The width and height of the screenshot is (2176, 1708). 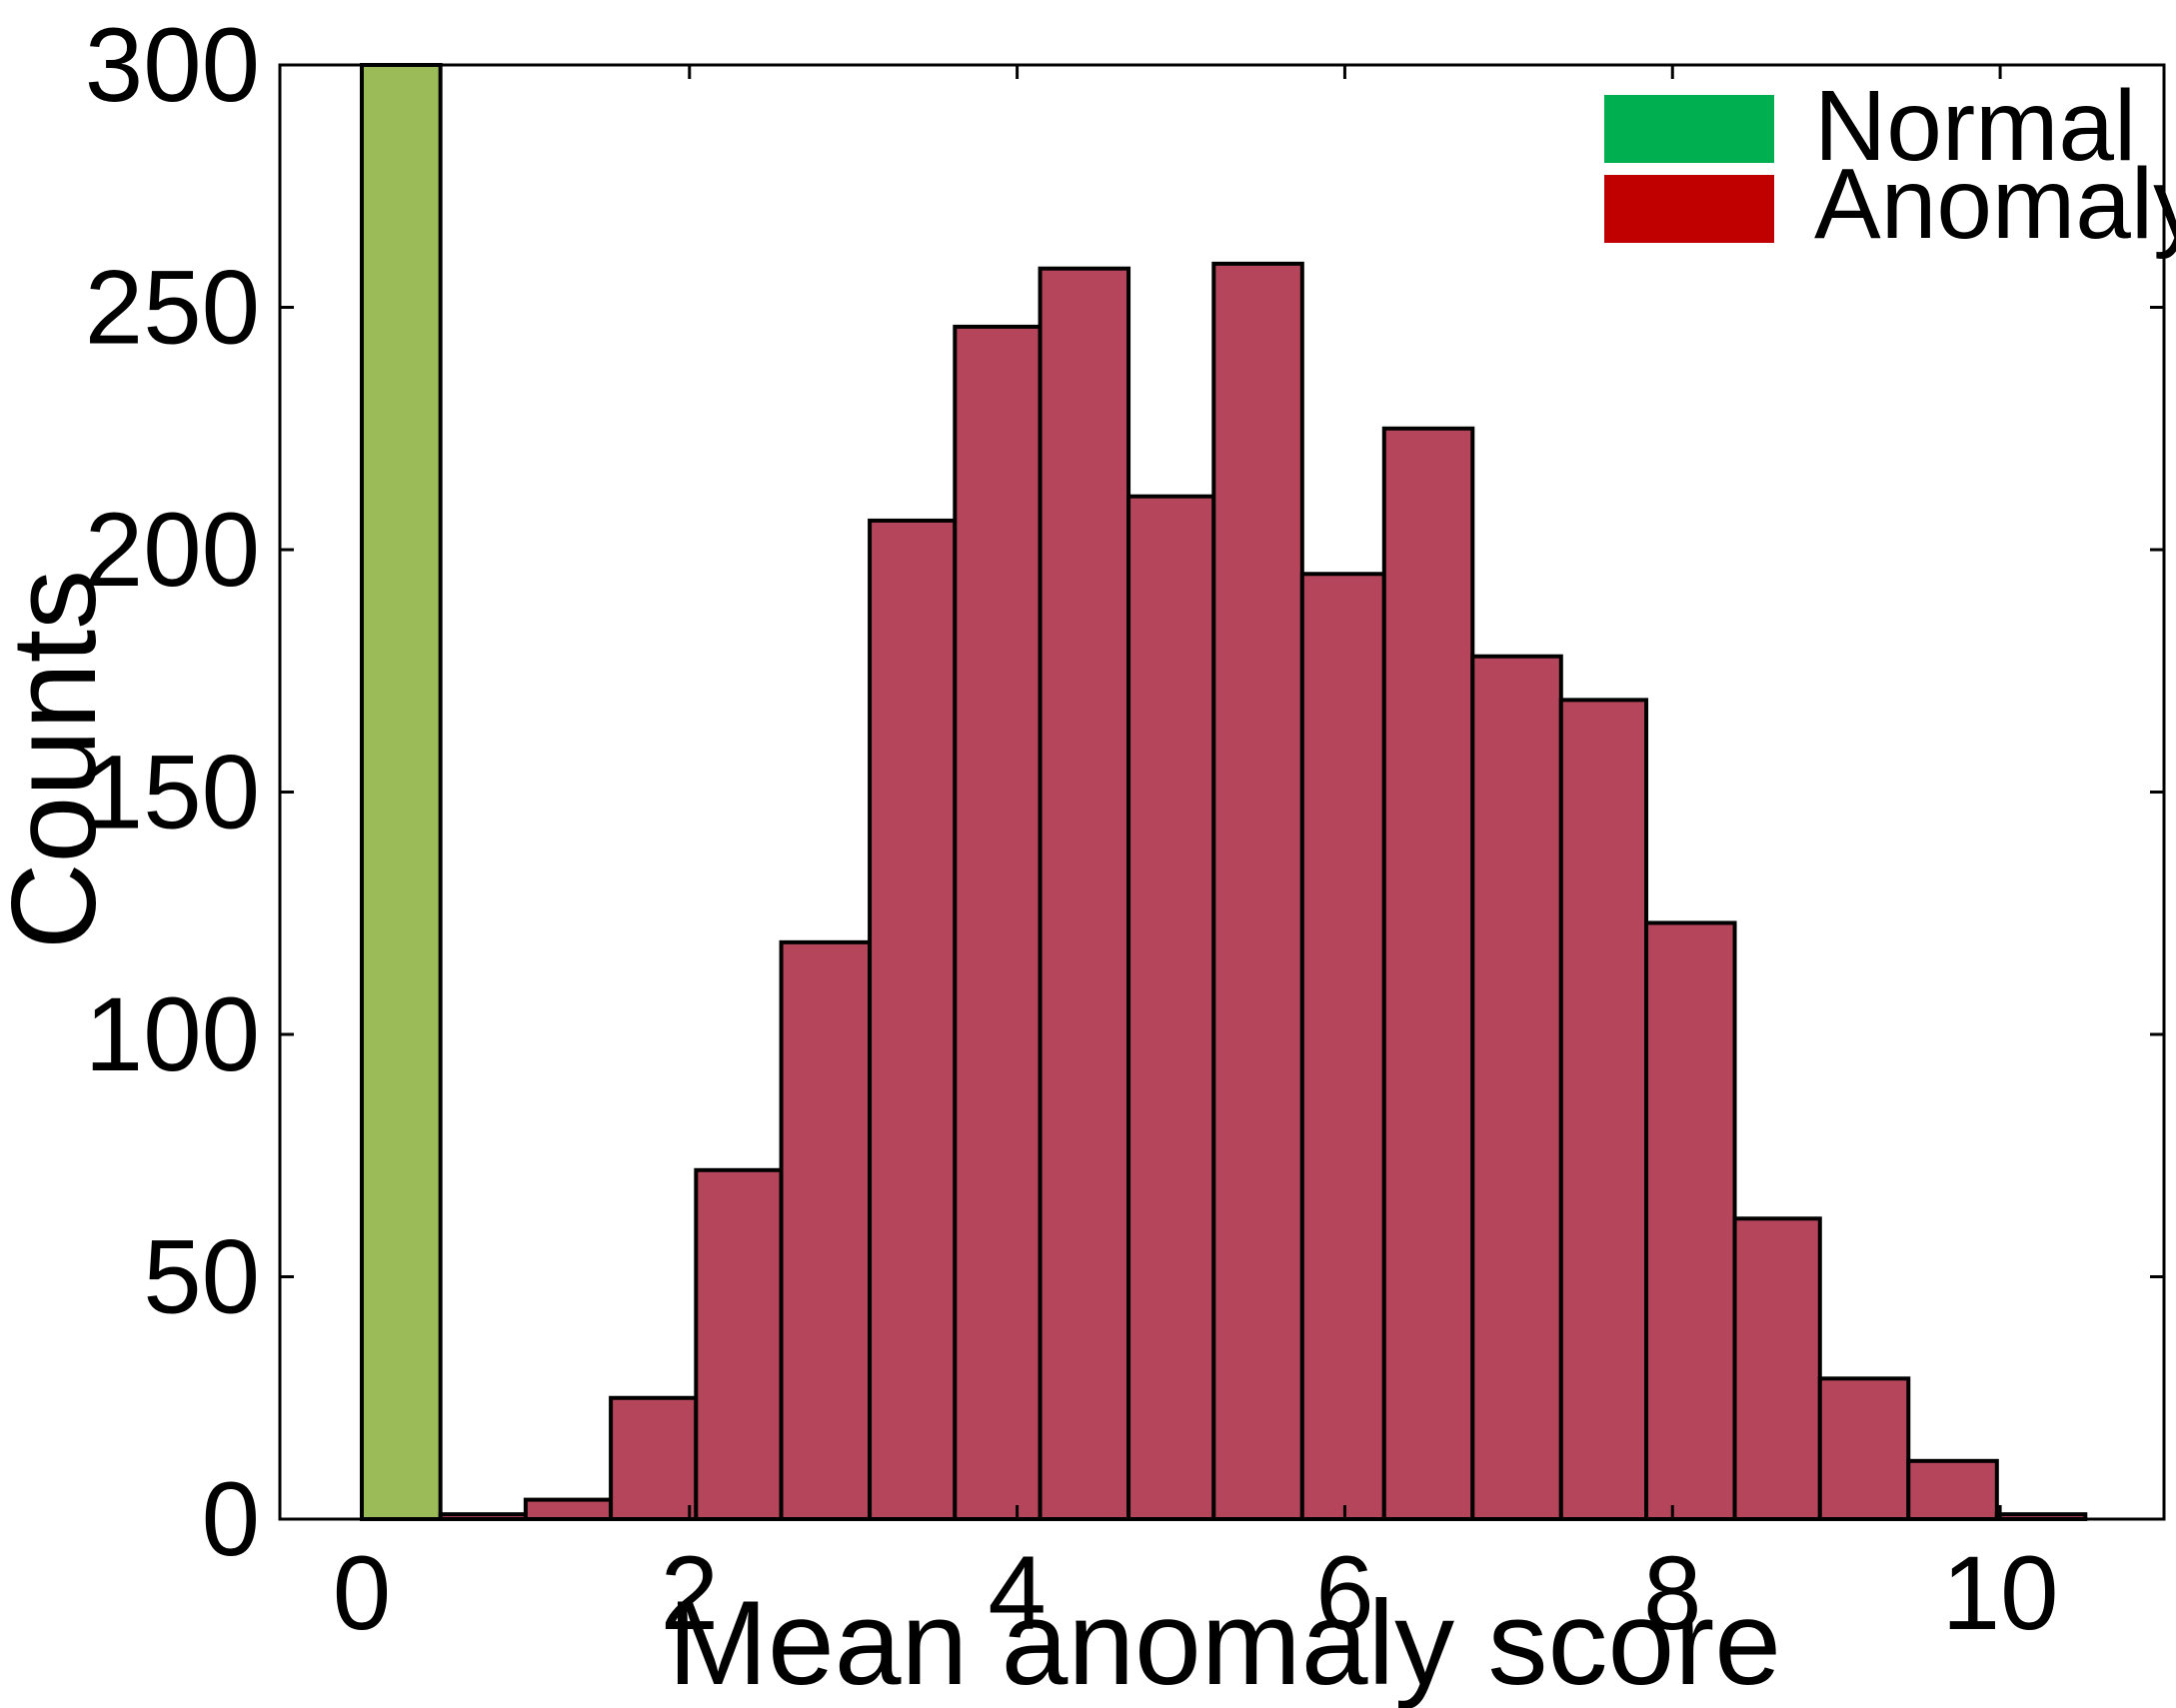 I want to click on legend-label-anomaly: Anomaly, so click(x=1995, y=204).